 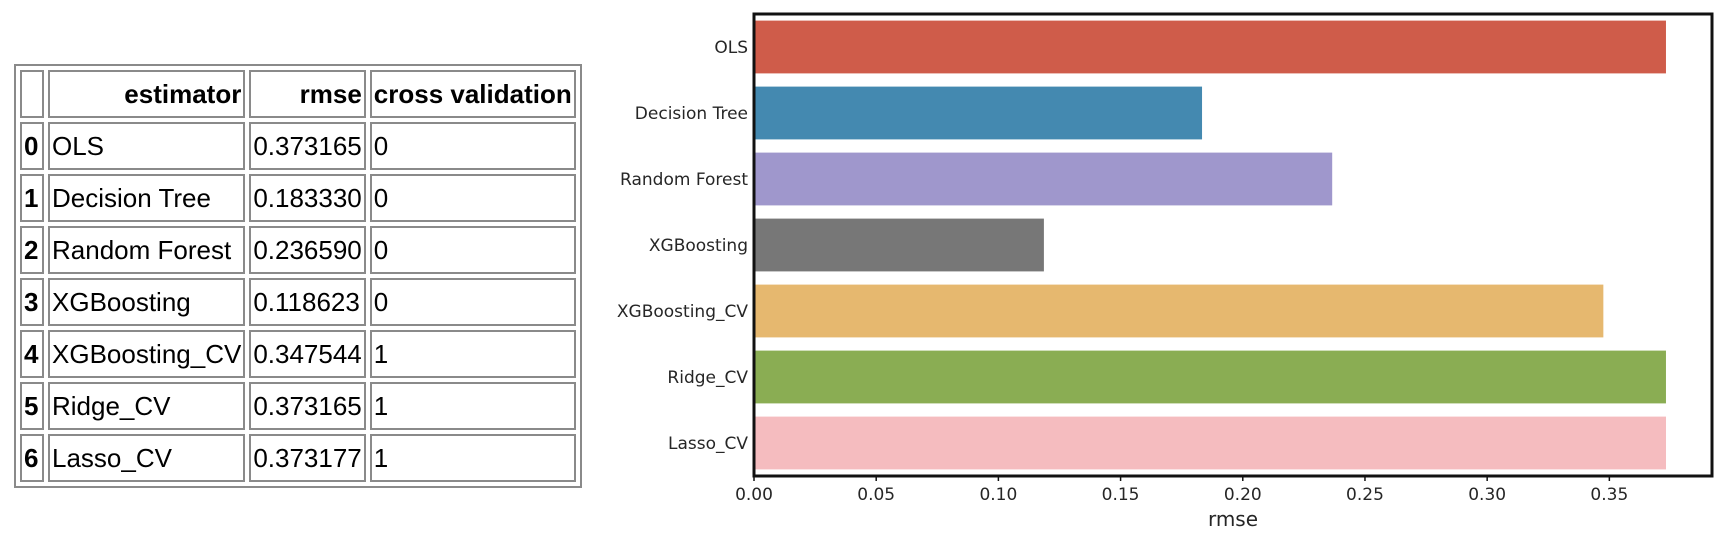 I want to click on y-tick-label: Random Forest, so click(x=684, y=180).